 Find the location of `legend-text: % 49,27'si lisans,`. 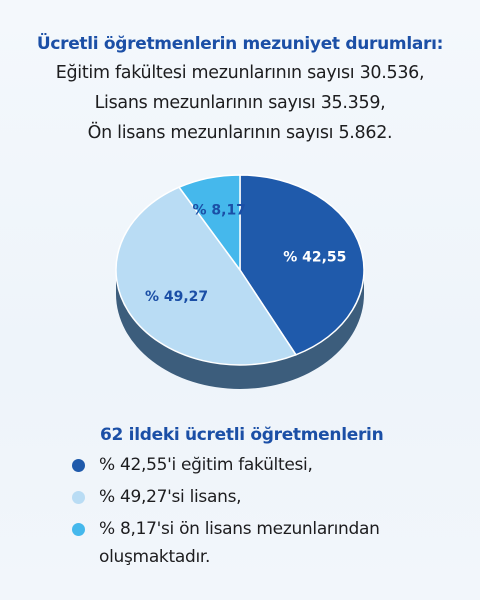

legend-text: % 49,27'si lisans, is located at coordinates (170, 497).